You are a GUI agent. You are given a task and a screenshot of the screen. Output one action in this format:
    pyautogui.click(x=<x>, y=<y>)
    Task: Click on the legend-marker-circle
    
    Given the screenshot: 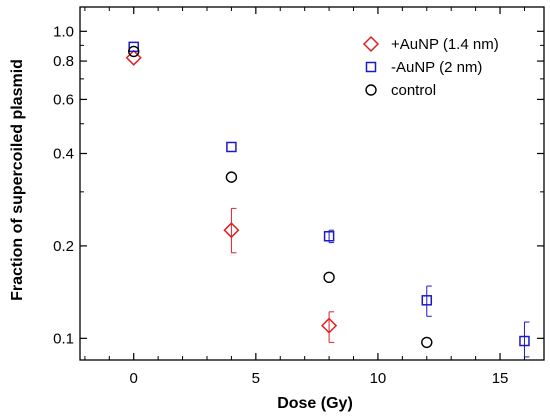 What is the action you would take?
    pyautogui.click(x=371, y=90)
    